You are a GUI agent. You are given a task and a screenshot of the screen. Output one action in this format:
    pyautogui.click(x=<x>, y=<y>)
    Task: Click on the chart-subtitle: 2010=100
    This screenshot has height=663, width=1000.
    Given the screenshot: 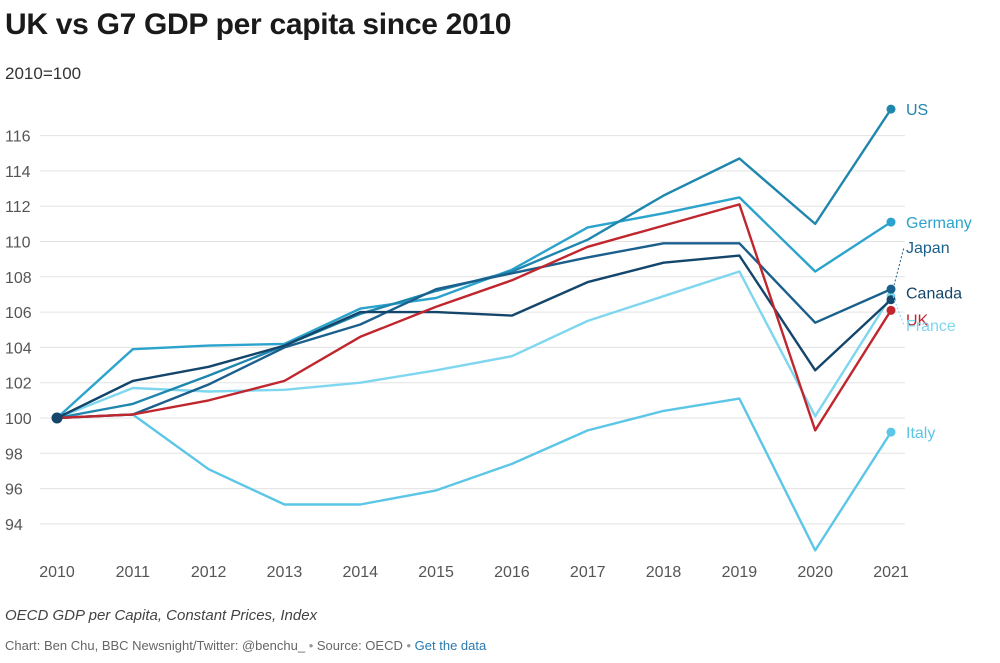 What is the action you would take?
    pyautogui.click(x=43, y=73)
    